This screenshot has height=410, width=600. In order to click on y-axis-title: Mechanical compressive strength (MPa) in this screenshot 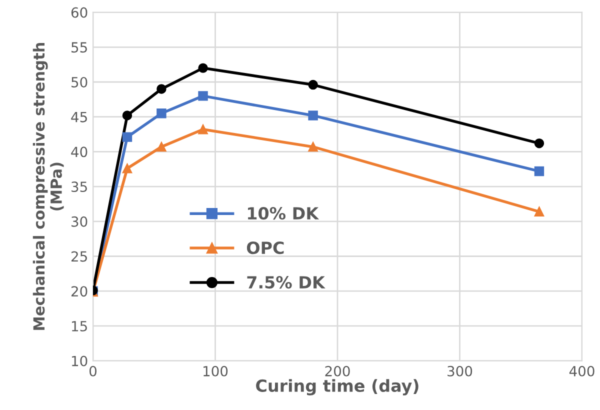, I will do `click(48, 186)`.